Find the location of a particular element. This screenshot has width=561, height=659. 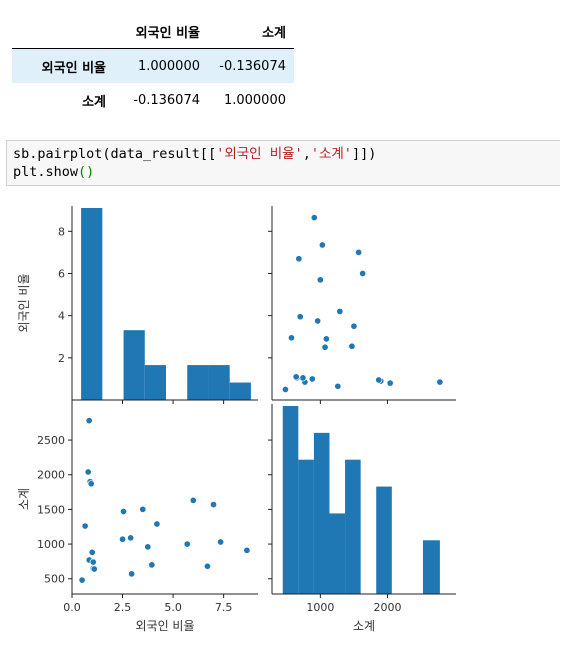

y-tick-label: 1500 is located at coordinates (51, 509).